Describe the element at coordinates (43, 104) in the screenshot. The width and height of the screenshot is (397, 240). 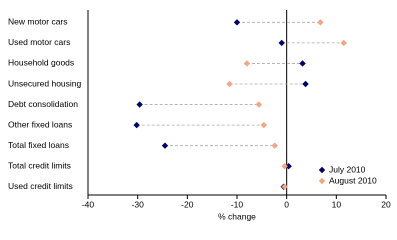
I see `category-label: Debt consolidation` at that location.